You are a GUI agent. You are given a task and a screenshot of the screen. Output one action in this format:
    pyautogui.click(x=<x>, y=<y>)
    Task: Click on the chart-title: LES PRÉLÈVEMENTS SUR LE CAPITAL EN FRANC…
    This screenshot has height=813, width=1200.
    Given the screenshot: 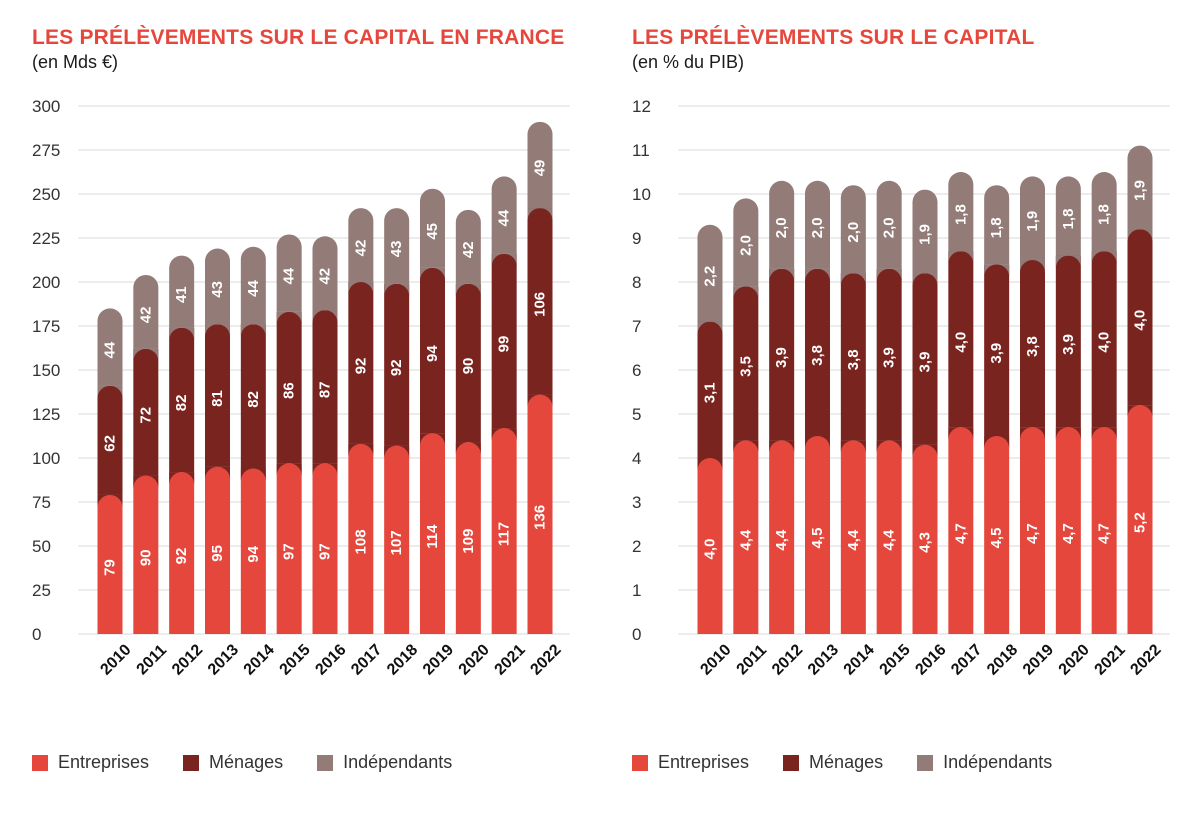 What is the action you would take?
    pyautogui.click(x=298, y=37)
    